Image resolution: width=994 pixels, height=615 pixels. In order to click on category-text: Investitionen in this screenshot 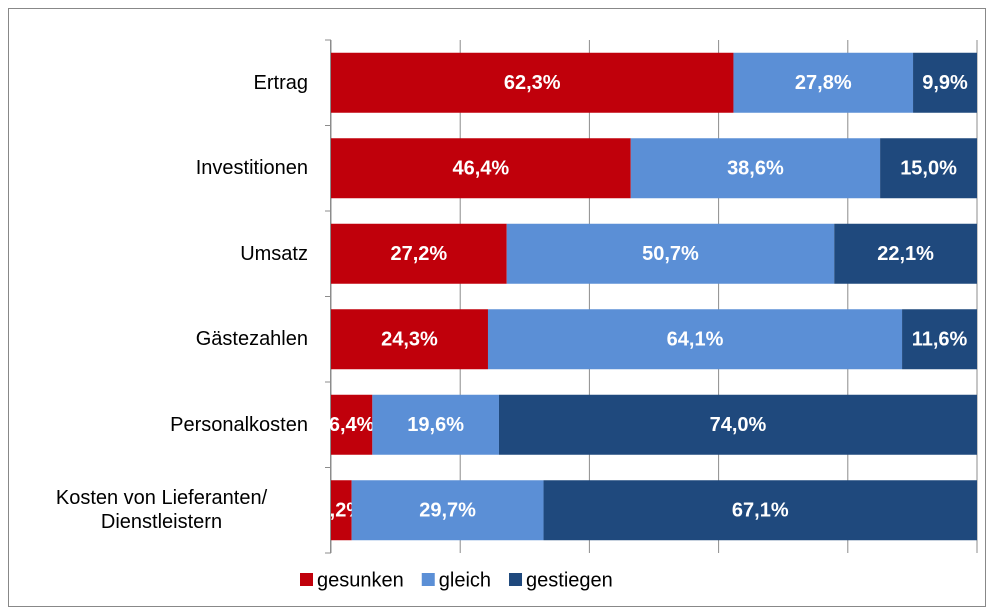, I will do `click(251, 168)`.